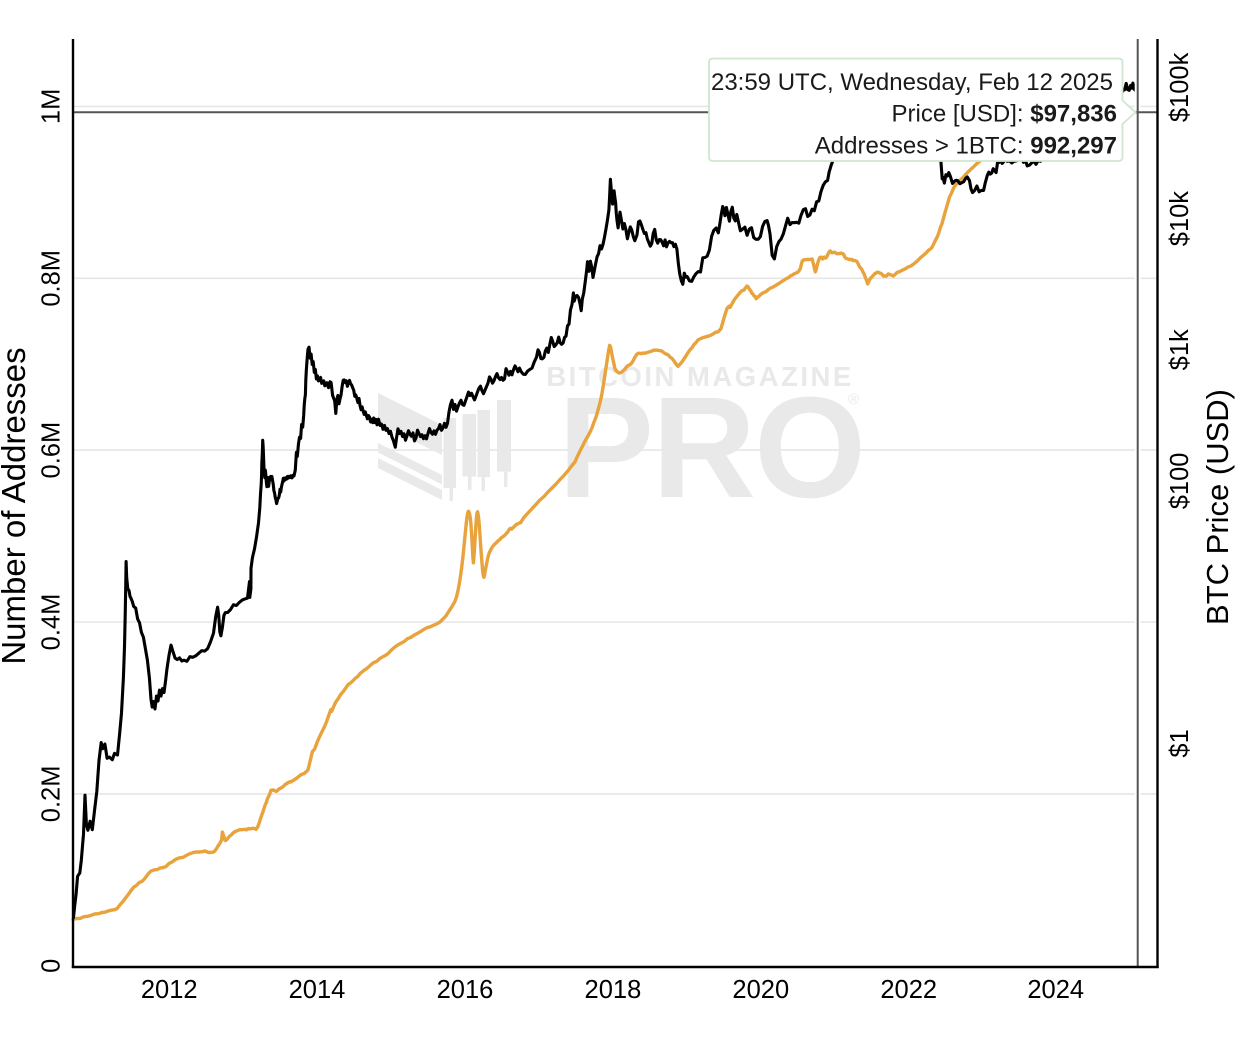 This screenshot has height=1044, width=1240. I want to click on svg-text: 1M, so click(52, 106).